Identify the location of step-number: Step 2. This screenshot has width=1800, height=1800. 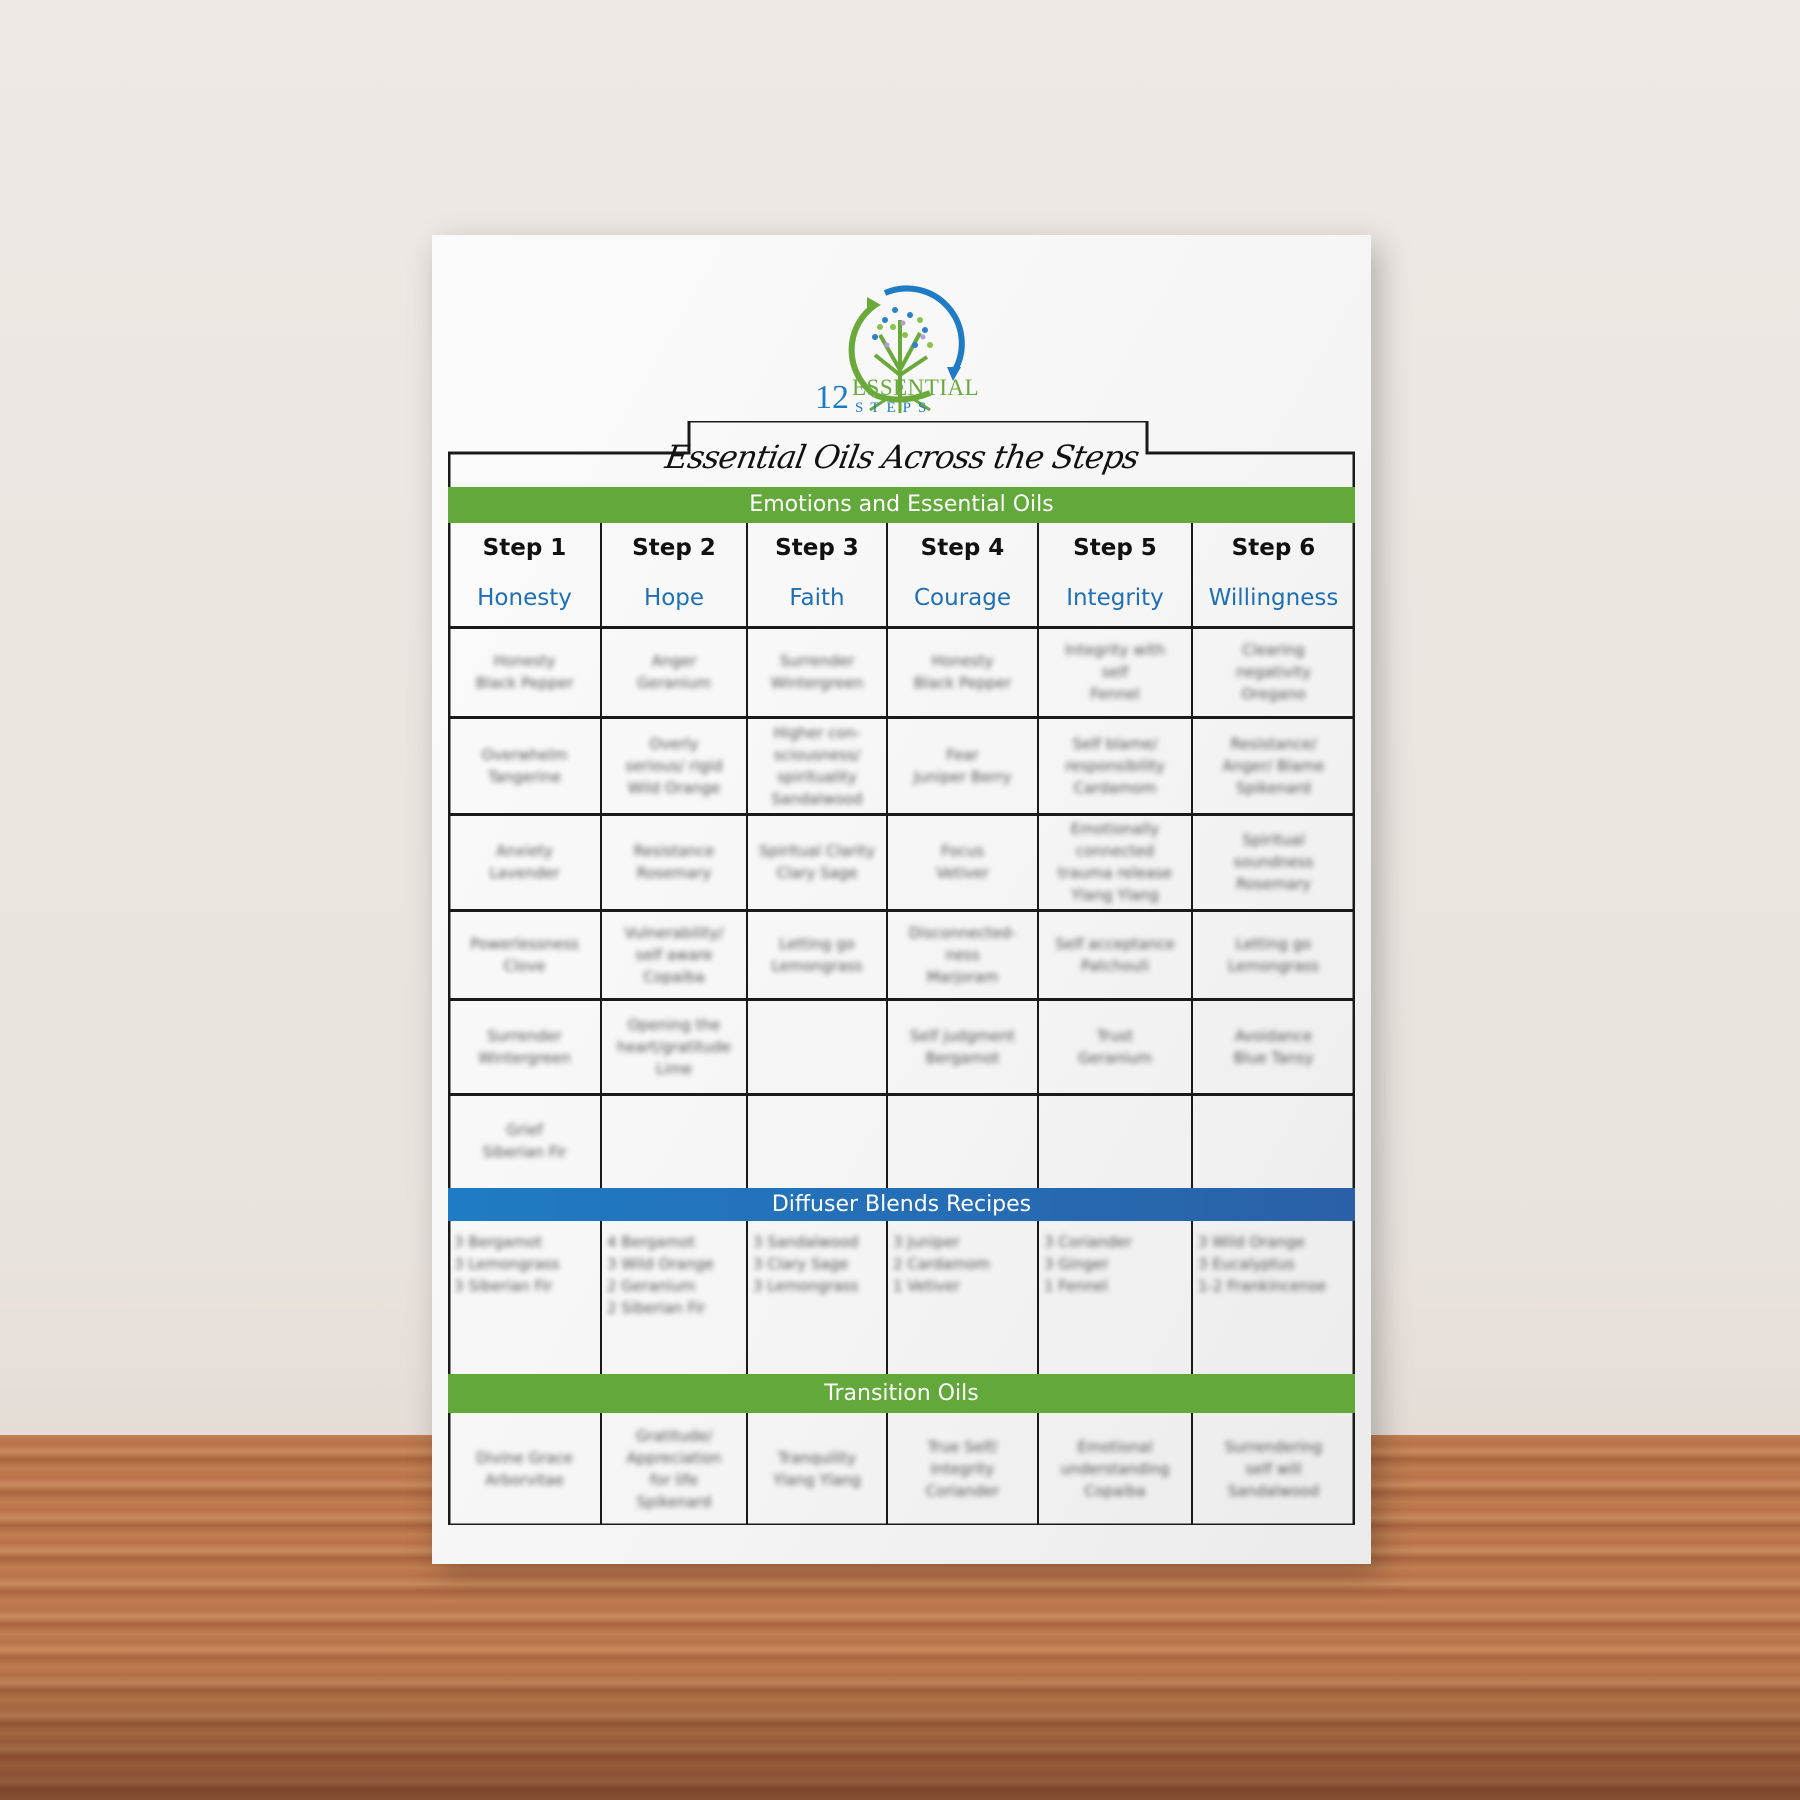
(674, 548).